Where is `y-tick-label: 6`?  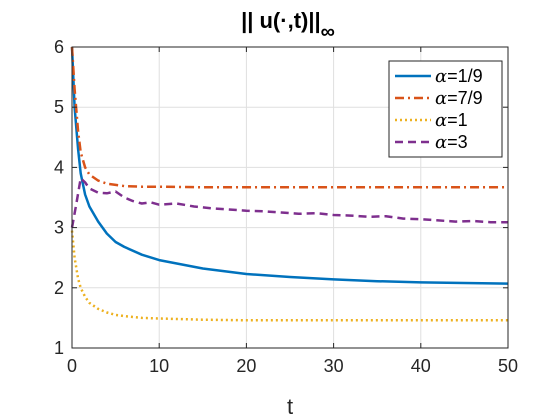 y-tick-label: 6 is located at coordinates (59, 47).